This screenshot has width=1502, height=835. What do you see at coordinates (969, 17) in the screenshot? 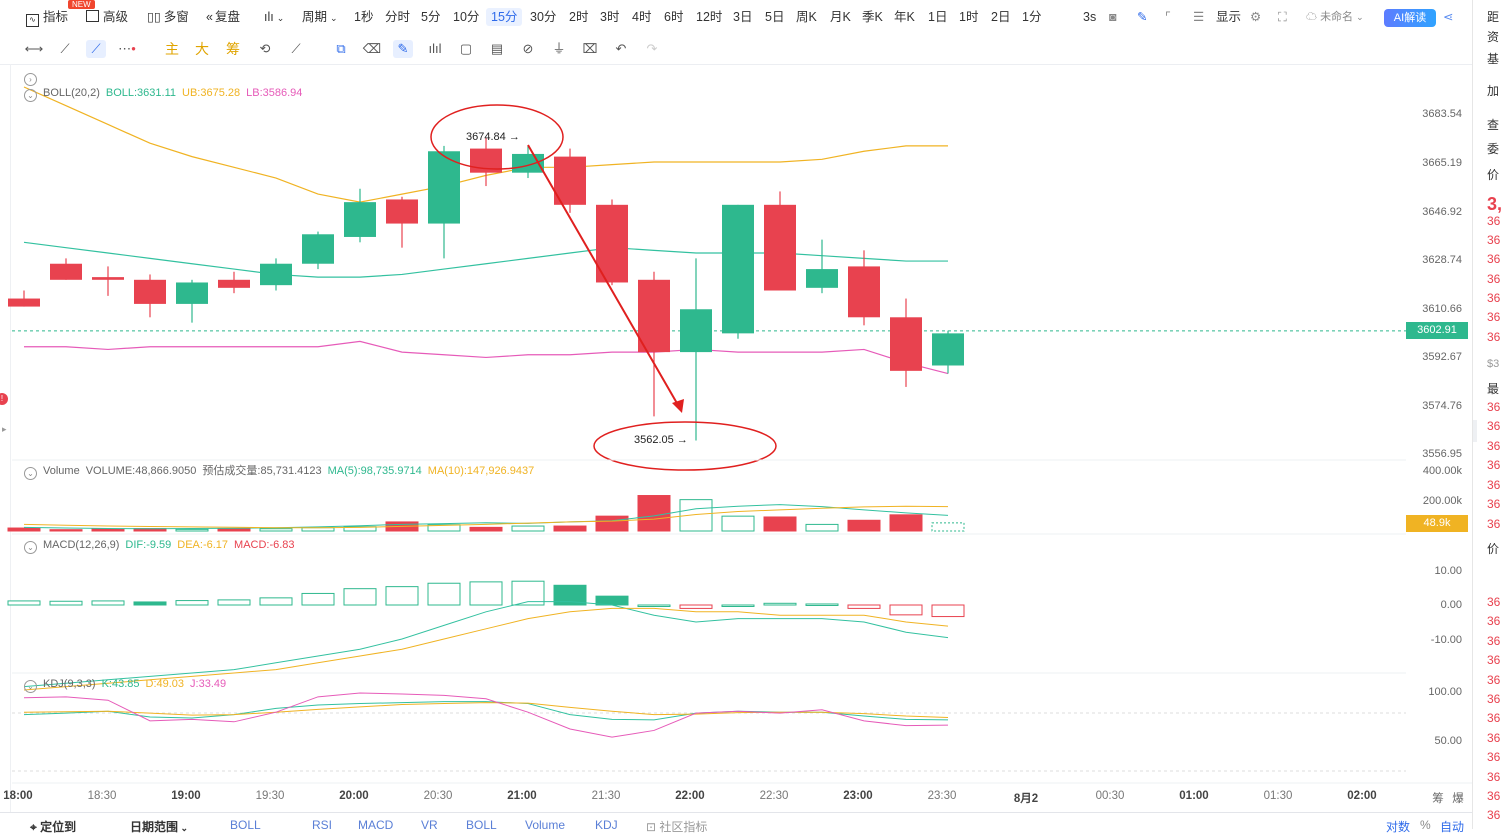
I see `interval-18: 1时` at bounding box center [969, 17].